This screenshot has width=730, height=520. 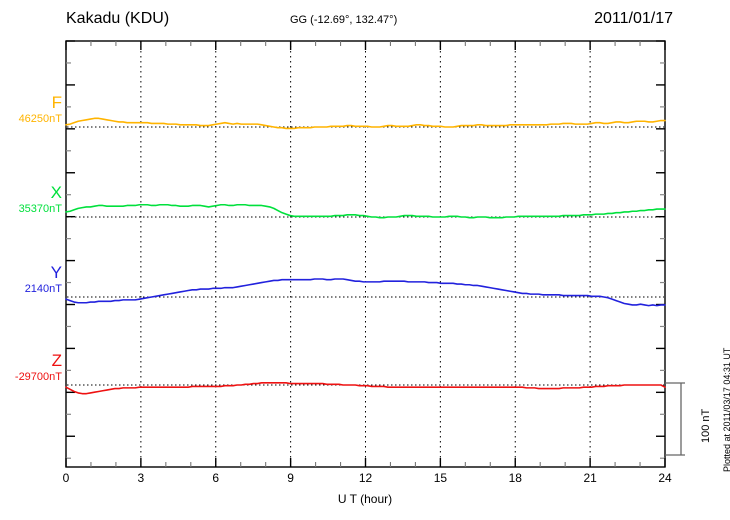 What do you see at coordinates (40, 199) in the screenshot?
I see `trace-label-X: X 35370nT` at bounding box center [40, 199].